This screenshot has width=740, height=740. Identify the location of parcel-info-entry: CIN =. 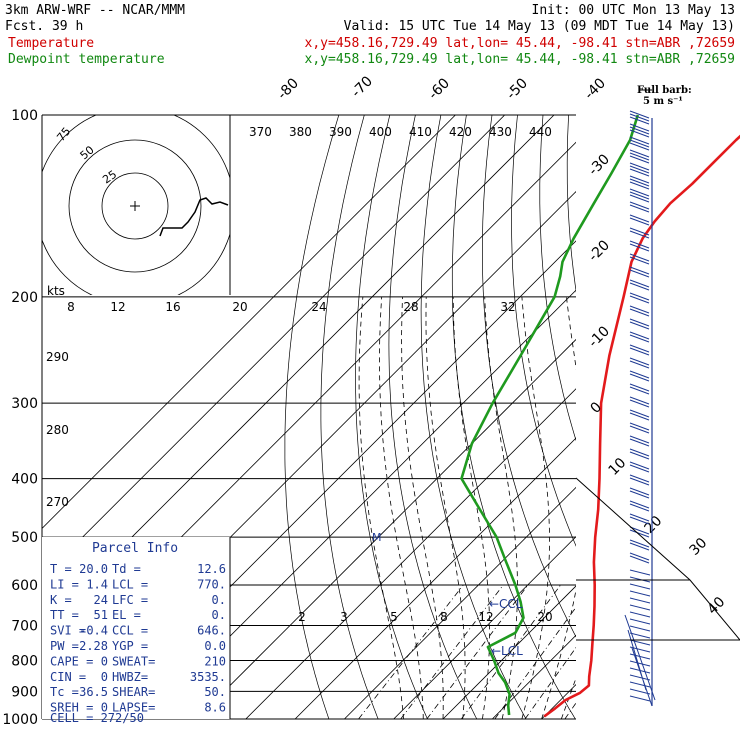
(68, 677).